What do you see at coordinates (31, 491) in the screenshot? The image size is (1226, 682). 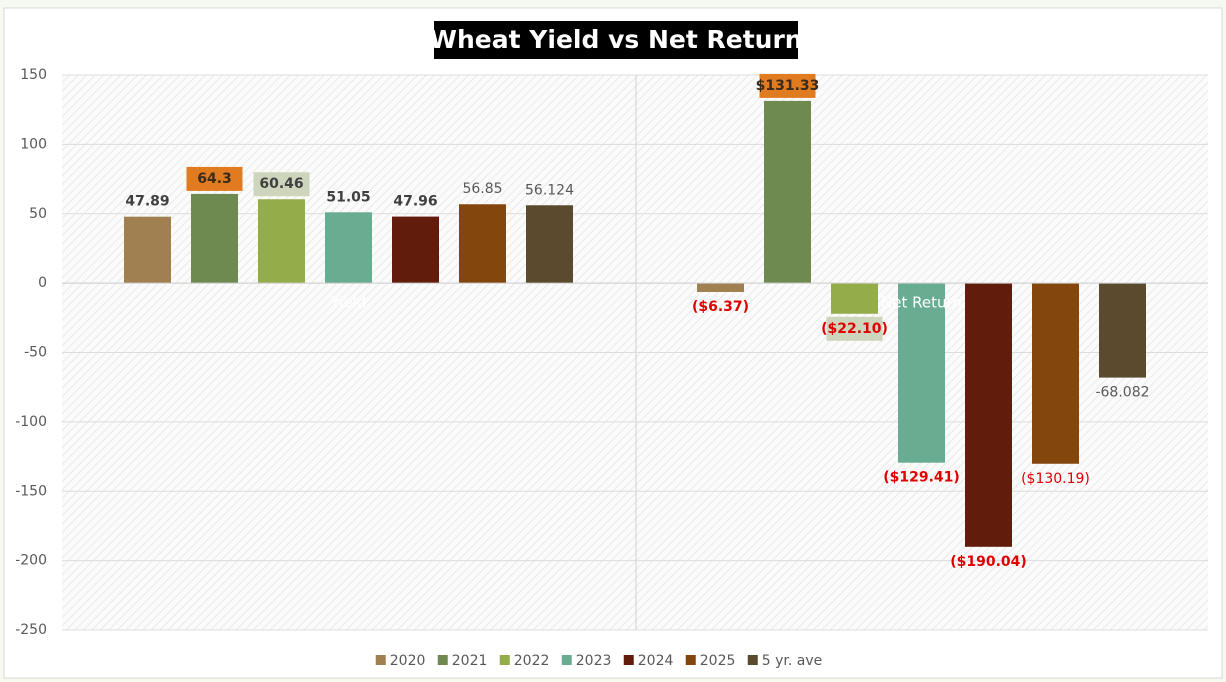 I see `y-tick-label: -150` at bounding box center [31, 491].